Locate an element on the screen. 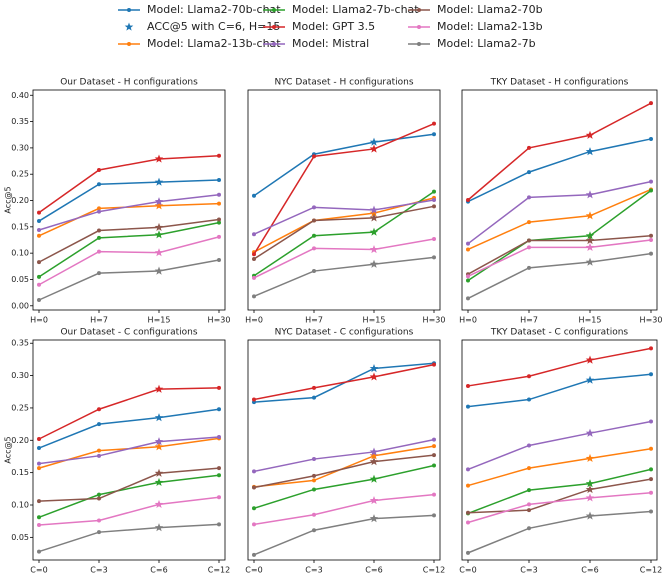 Image resolution: width=665 pixels, height=581 pixels. y-tick-label: 0.40 is located at coordinates (20, 95).